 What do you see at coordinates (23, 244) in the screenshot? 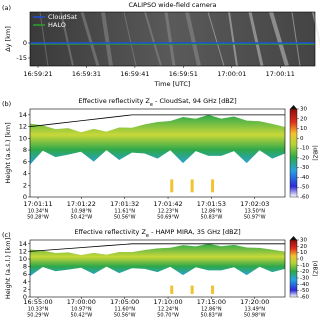
I see `y-tick-label: 14` at bounding box center [23, 244].